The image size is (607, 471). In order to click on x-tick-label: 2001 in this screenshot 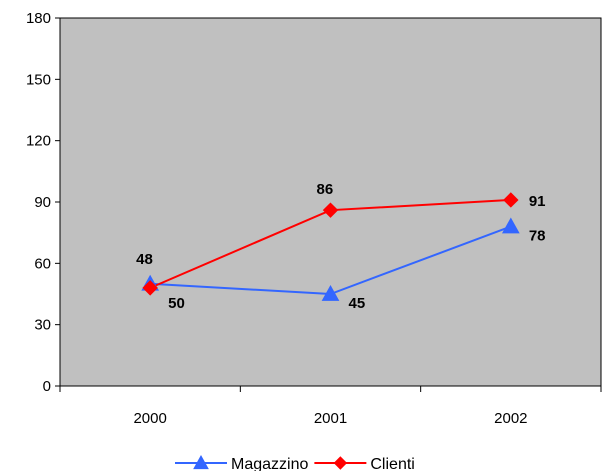, I will do `click(330, 418)`.